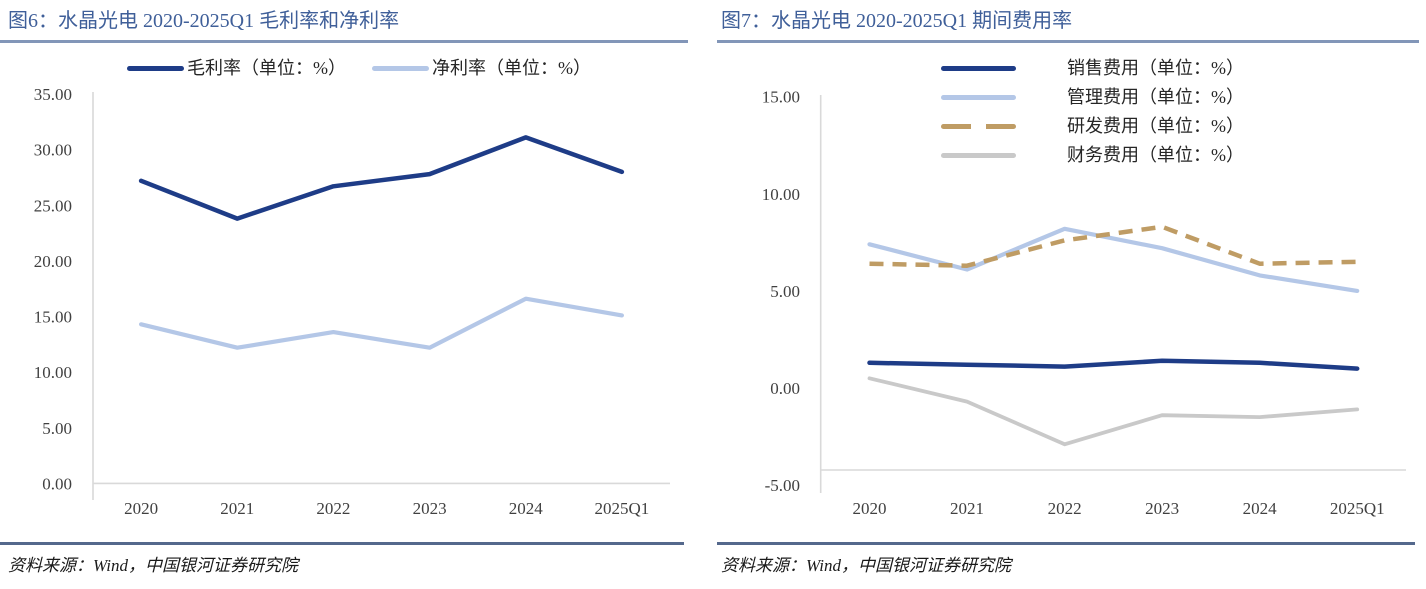 Image resolution: width=1426 pixels, height=589 pixels. Describe the element at coordinates (53, 150) in the screenshot. I see `y-tick-label: 30.00` at that location.